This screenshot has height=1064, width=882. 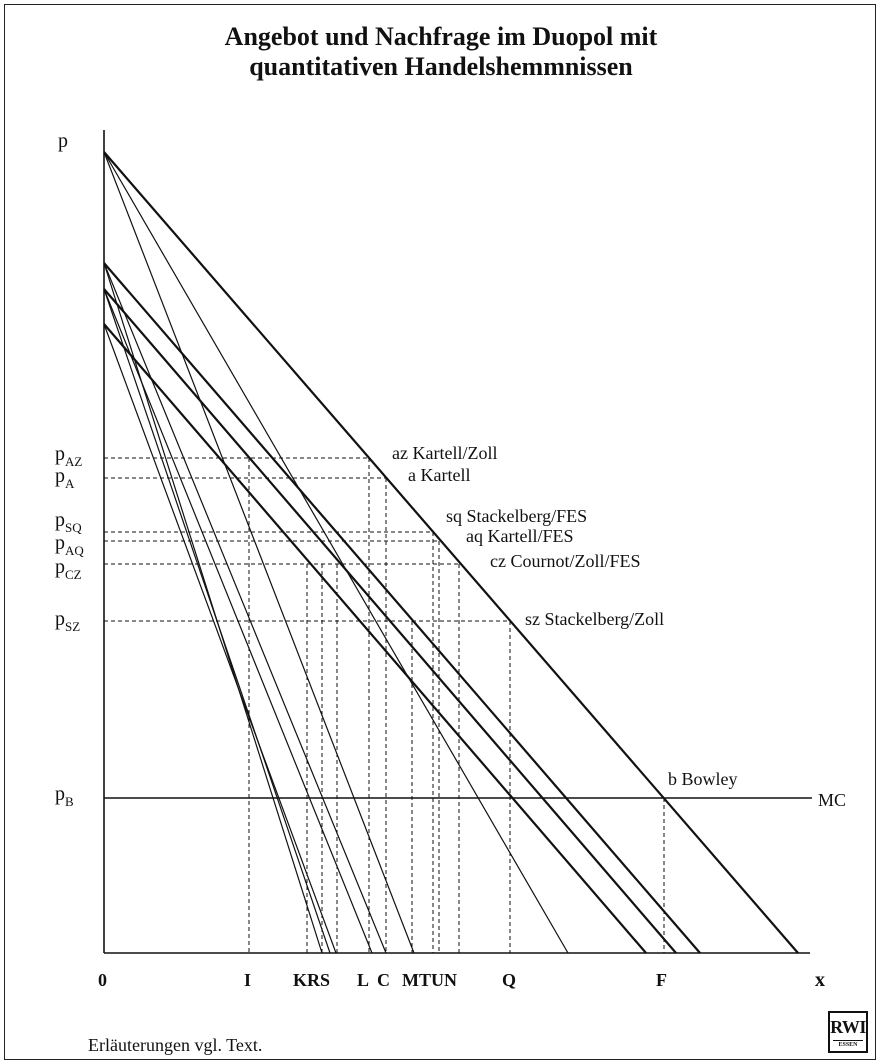 I want to click on price-label-pA: pA, so click(x=65, y=478).